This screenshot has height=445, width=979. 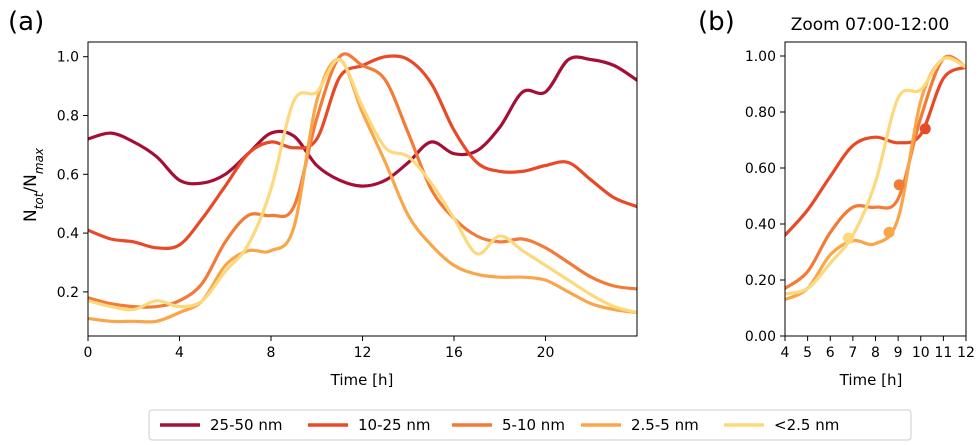 What do you see at coordinates (898, 353) in the screenshot?
I see `panel-b-xtick-label: 9` at bounding box center [898, 353].